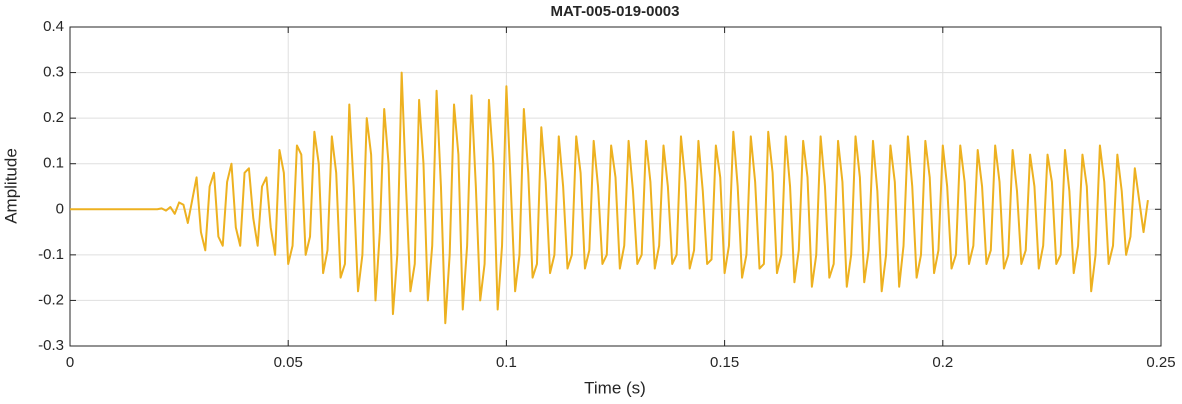  I want to click on x-axis-label: Time (s), so click(615, 387).